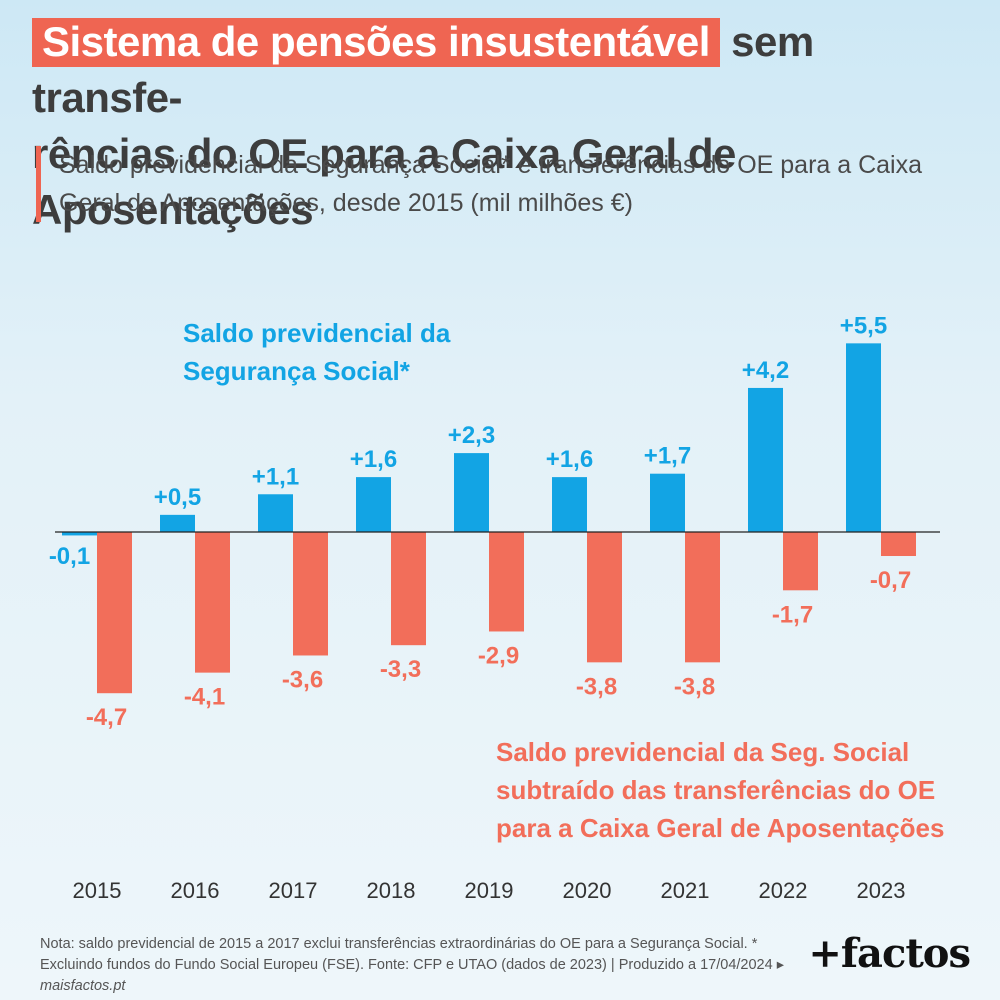 This screenshot has width=1000, height=1000. Describe the element at coordinates (596, 686) in the screenshot. I see `label-saldo-menos-cga-2020: -3,8` at that location.